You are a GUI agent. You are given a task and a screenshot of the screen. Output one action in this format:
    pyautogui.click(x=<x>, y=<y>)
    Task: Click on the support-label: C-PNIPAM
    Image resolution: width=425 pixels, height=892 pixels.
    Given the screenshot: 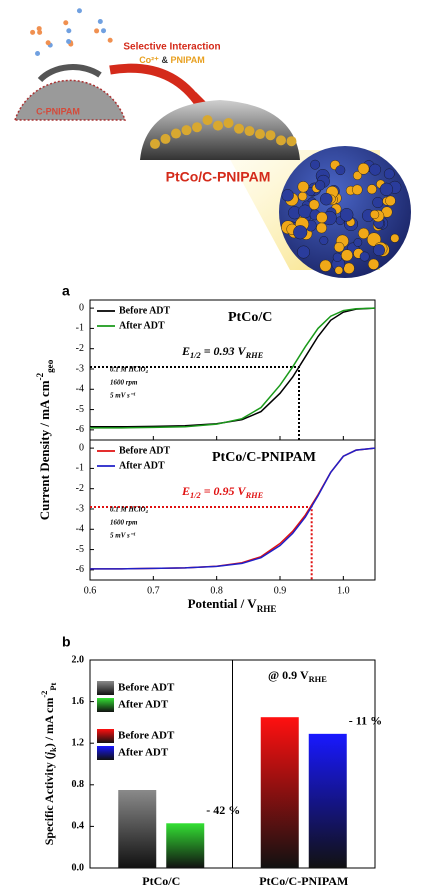 What is the action you would take?
    pyautogui.click(x=58, y=111)
    